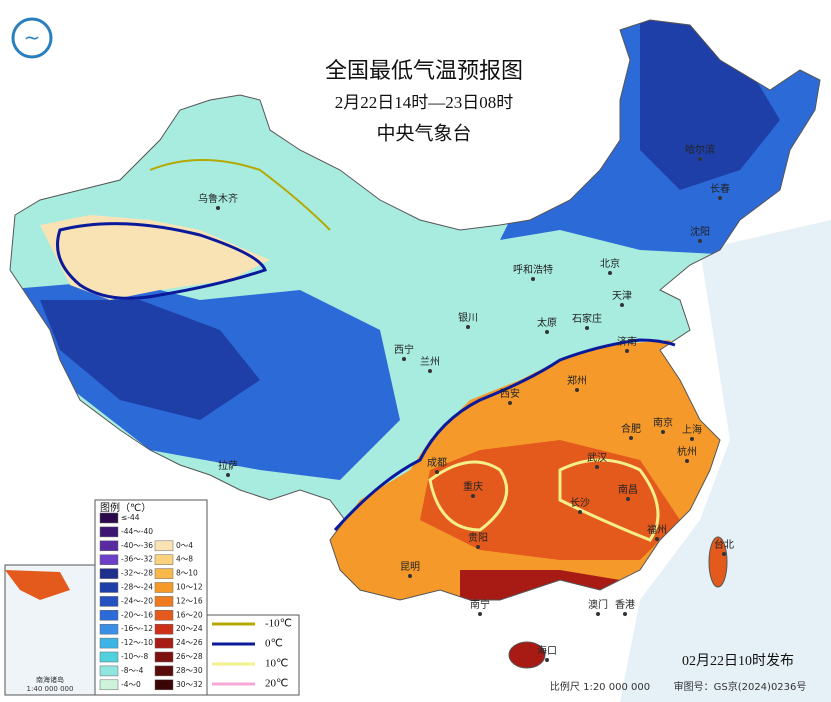 This screenshot has height=702, width=831. Describe the element at coordinates (597, 457) in the screenshot. I see `city-label: 武汉` at that location.